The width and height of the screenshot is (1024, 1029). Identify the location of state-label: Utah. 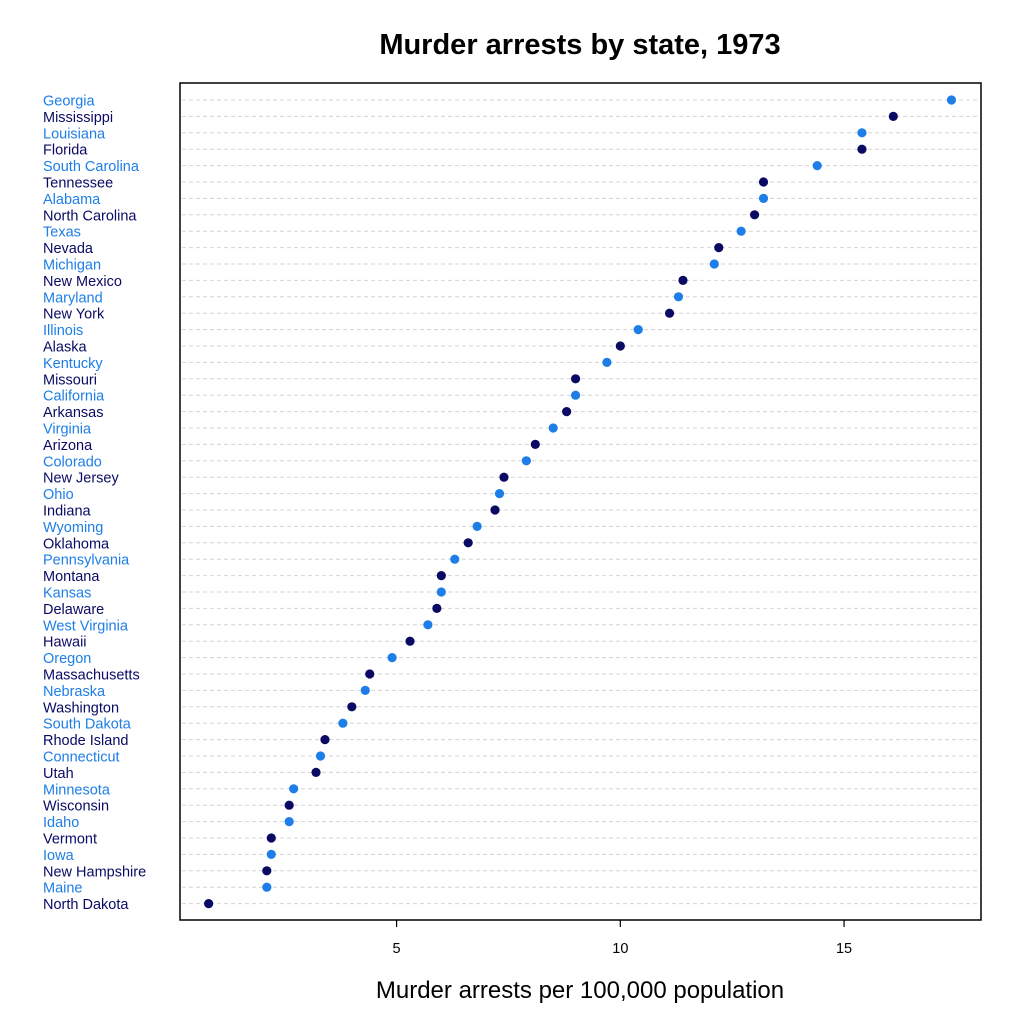
(58, 774).